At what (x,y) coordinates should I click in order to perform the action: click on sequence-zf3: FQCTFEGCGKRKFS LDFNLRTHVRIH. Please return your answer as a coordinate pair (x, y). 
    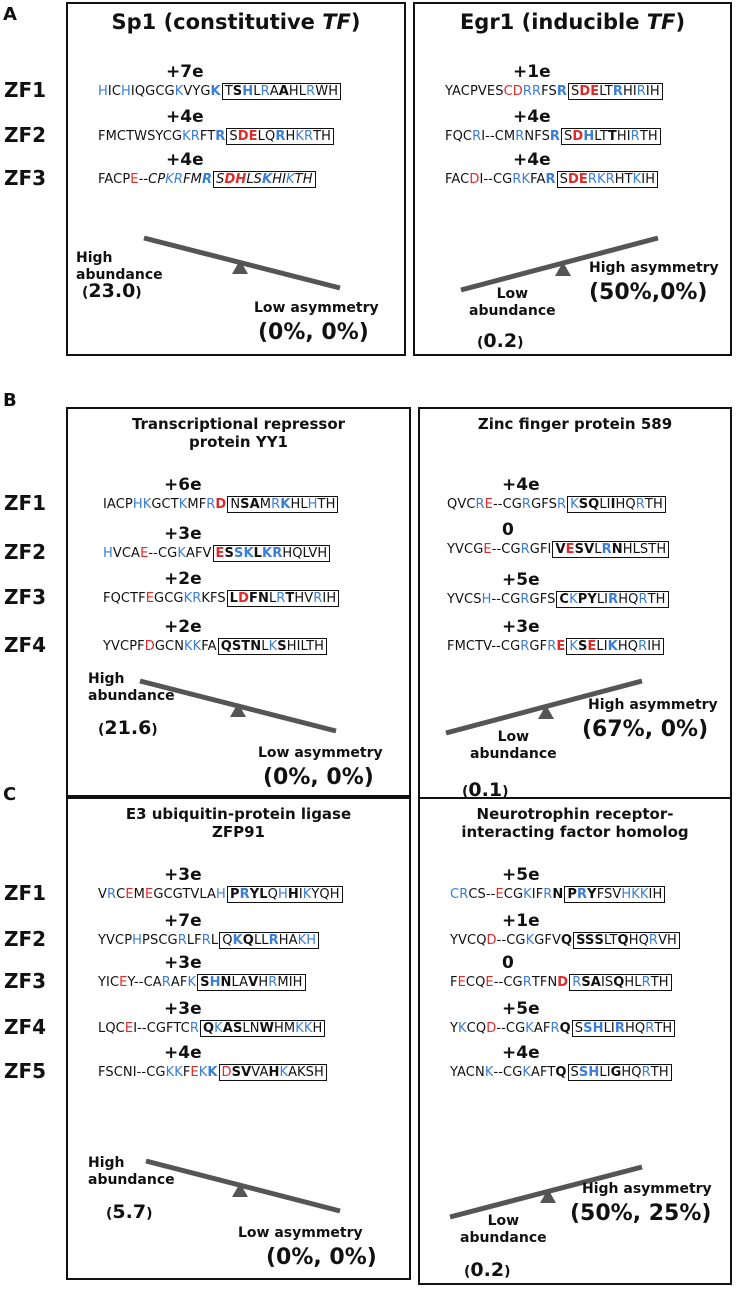
    Looking at the image, I should click on (221, 598).